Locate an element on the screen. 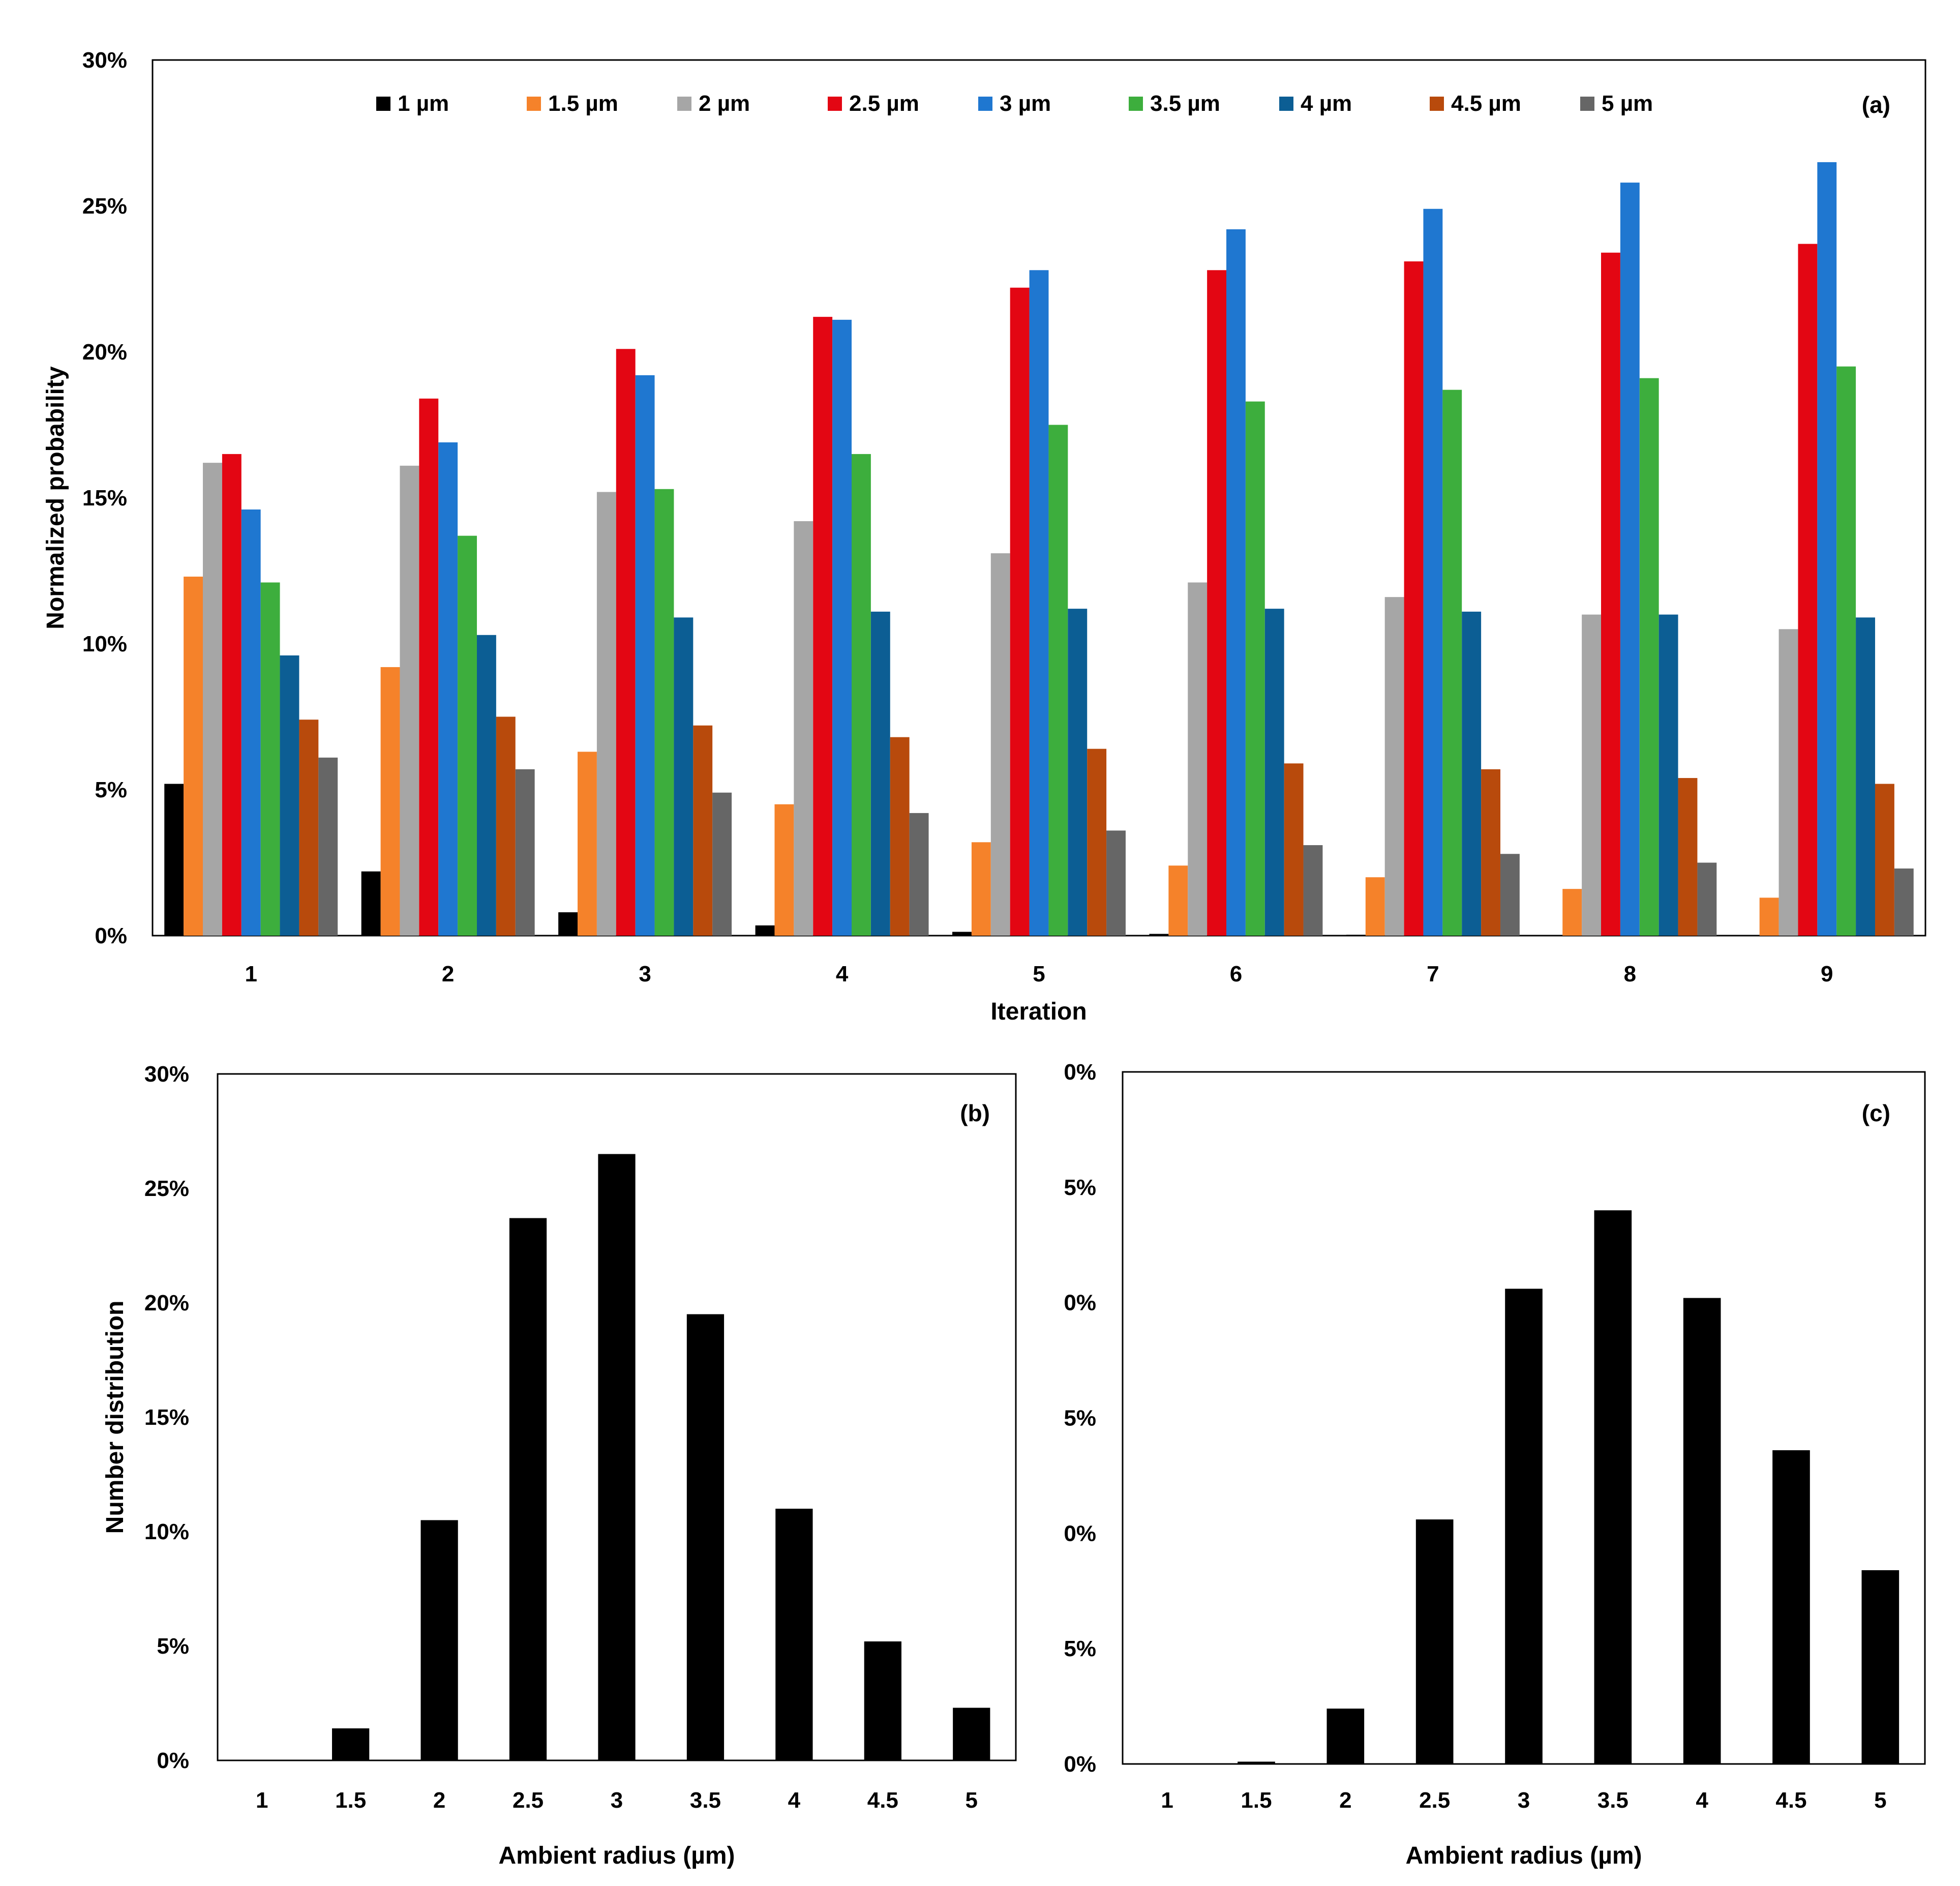 The width and height of the screenshot is (1960, 1886). bar-2.5um-iter-8 is located at coordinates (1610, 594).